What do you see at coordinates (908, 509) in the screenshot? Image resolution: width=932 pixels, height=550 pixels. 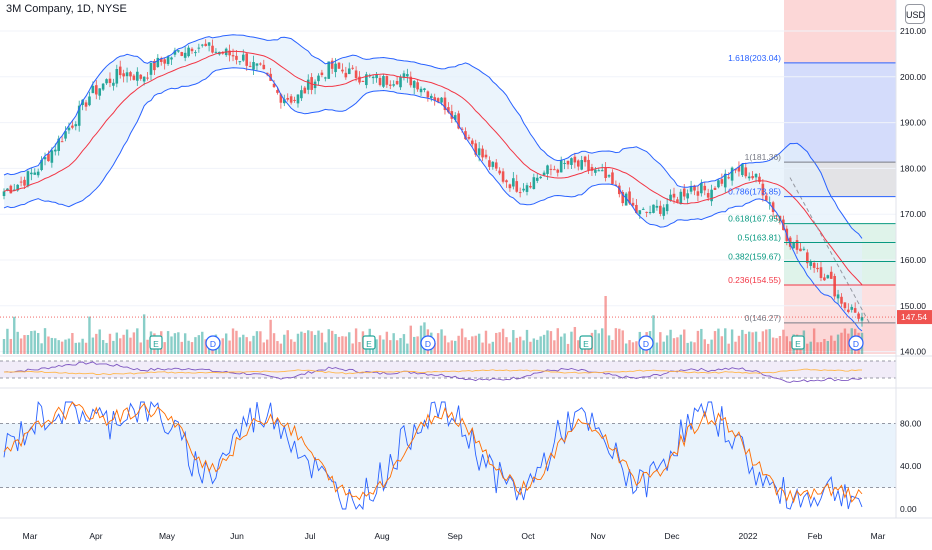 I see `stoch-tick-label: 0.00` at bounding box center [908, 509].